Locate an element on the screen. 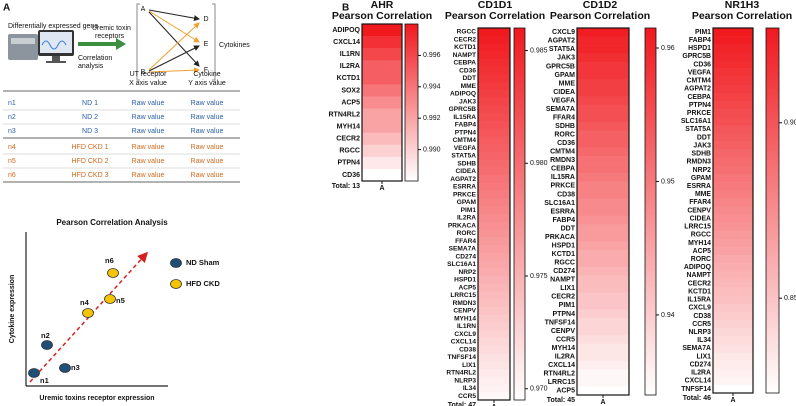  colorbar is located at coordinates (411, 102).